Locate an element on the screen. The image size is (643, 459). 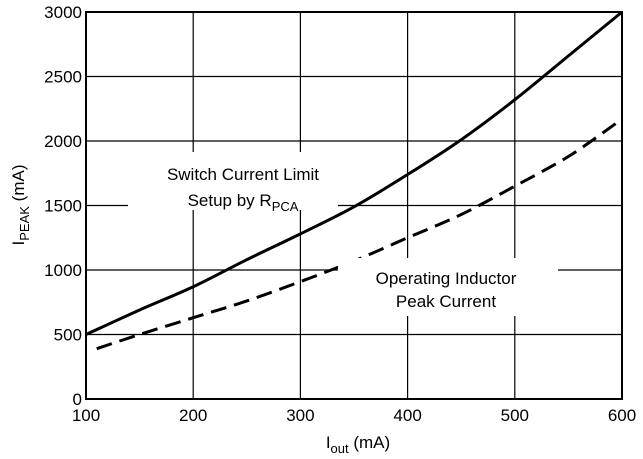
annotation-1-line-1: Switch Current Limit is located at coordinates (243, 174).